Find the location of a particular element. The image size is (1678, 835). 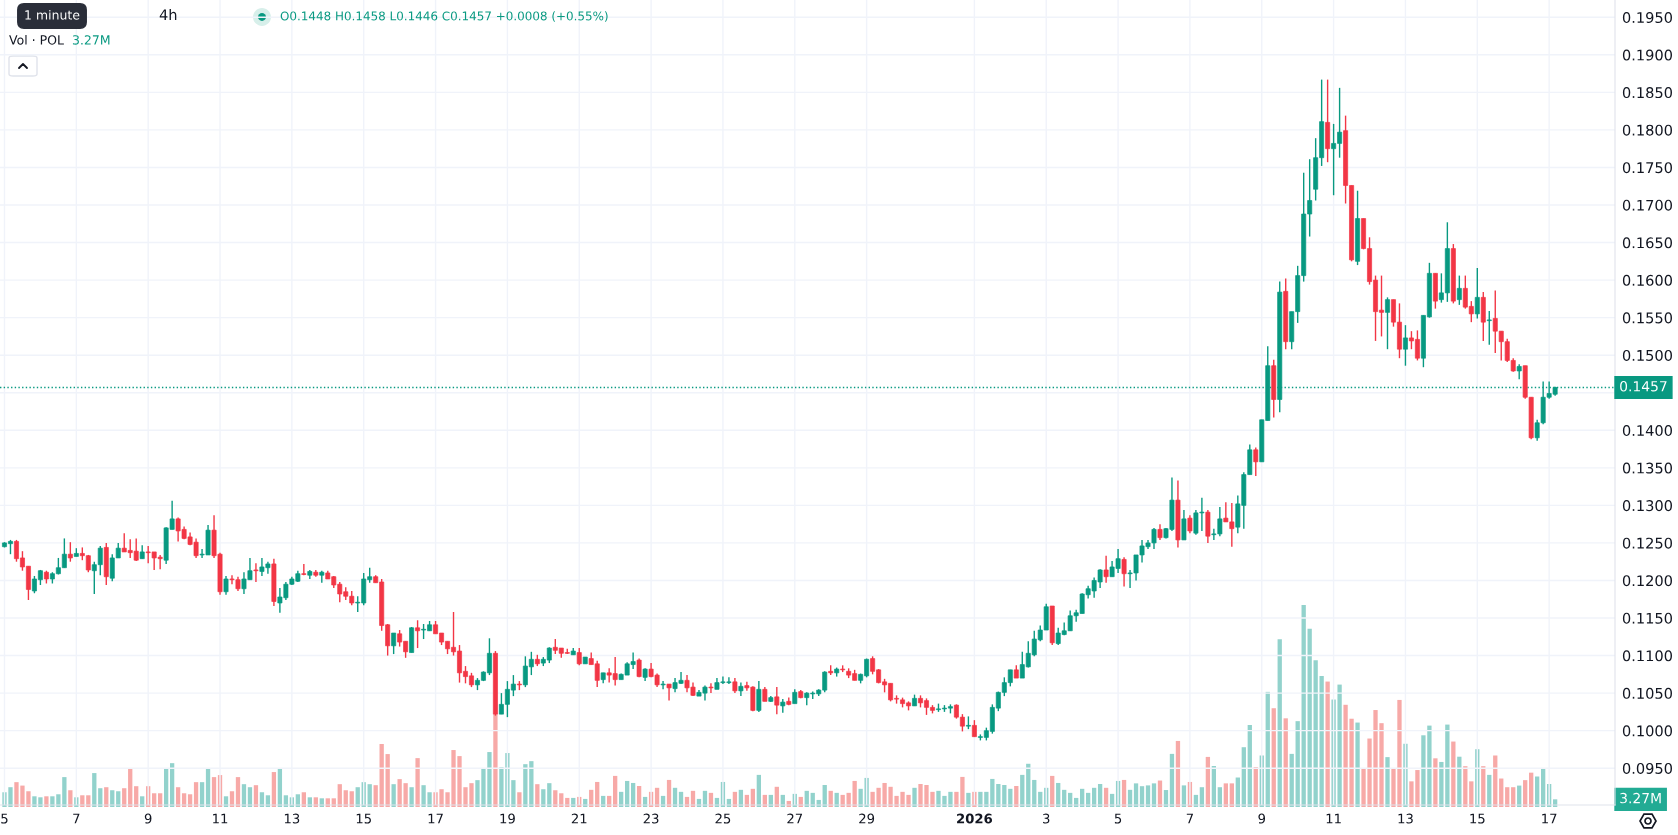

y-tick-label: 0.1050 is located at coordinates (1647, 693).